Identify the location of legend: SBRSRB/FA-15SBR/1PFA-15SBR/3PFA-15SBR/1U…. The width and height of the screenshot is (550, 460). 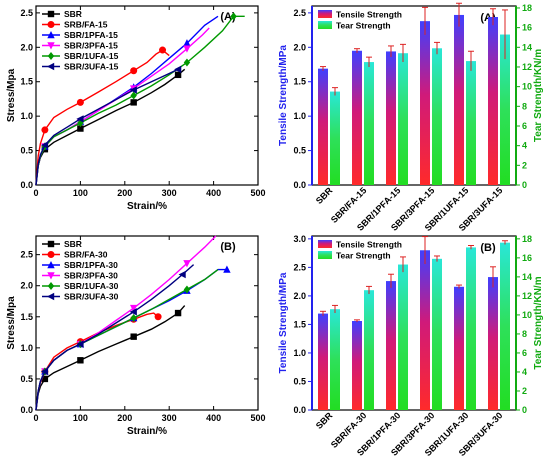
(80, 40).